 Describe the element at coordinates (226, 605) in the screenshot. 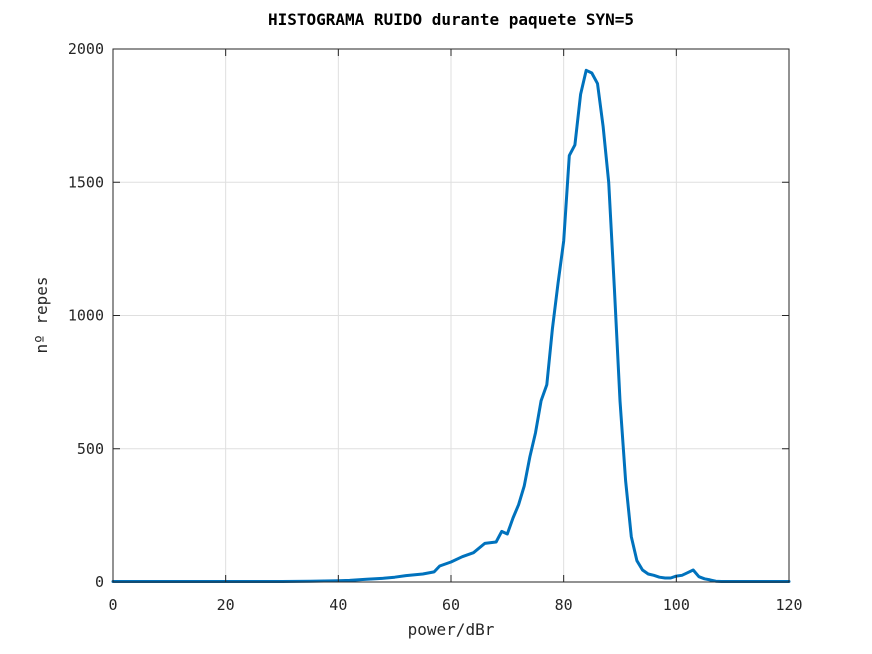

I see `x-tick-label: 20` at that location.